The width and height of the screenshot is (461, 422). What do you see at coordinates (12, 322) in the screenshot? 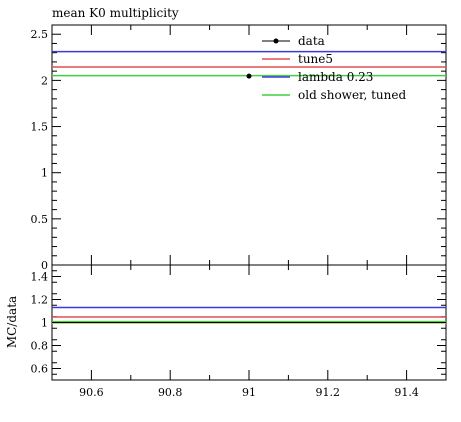
I see `ratio-y-label: MC/data` at bounding box center [12, 322].